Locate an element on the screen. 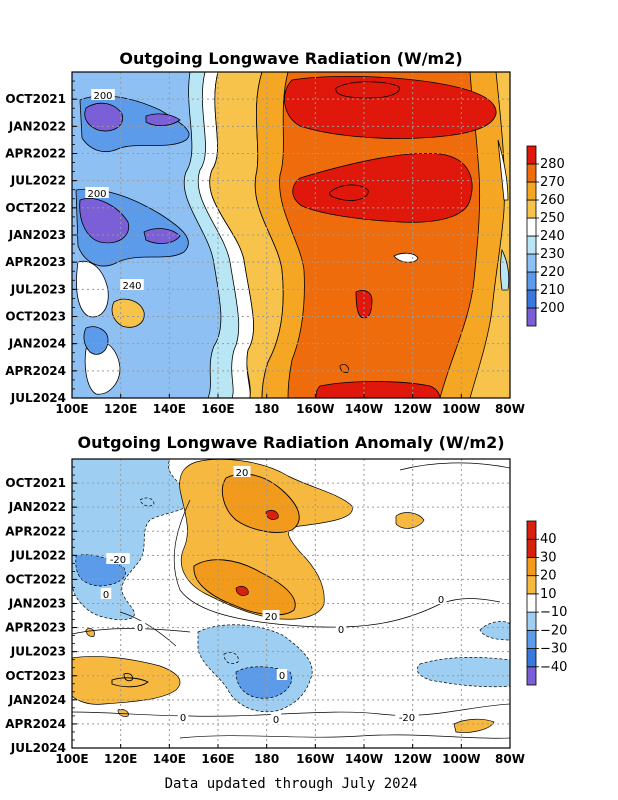  anom-east-neg10 is located at coordinates (463, 672).